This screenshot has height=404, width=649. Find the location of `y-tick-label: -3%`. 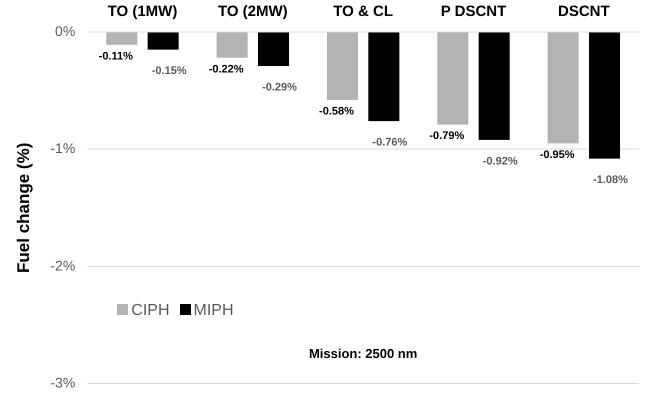

y-tick-label: -3% is located at coordinates (63, 382).